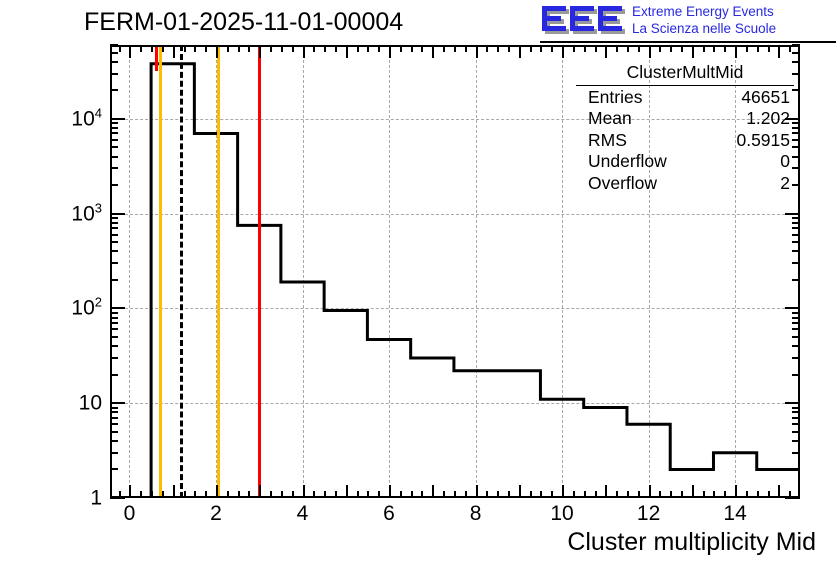 The height and width of the screenshot is (572, 836). I want to click on xtick-top-8.5, so click(498, 48).